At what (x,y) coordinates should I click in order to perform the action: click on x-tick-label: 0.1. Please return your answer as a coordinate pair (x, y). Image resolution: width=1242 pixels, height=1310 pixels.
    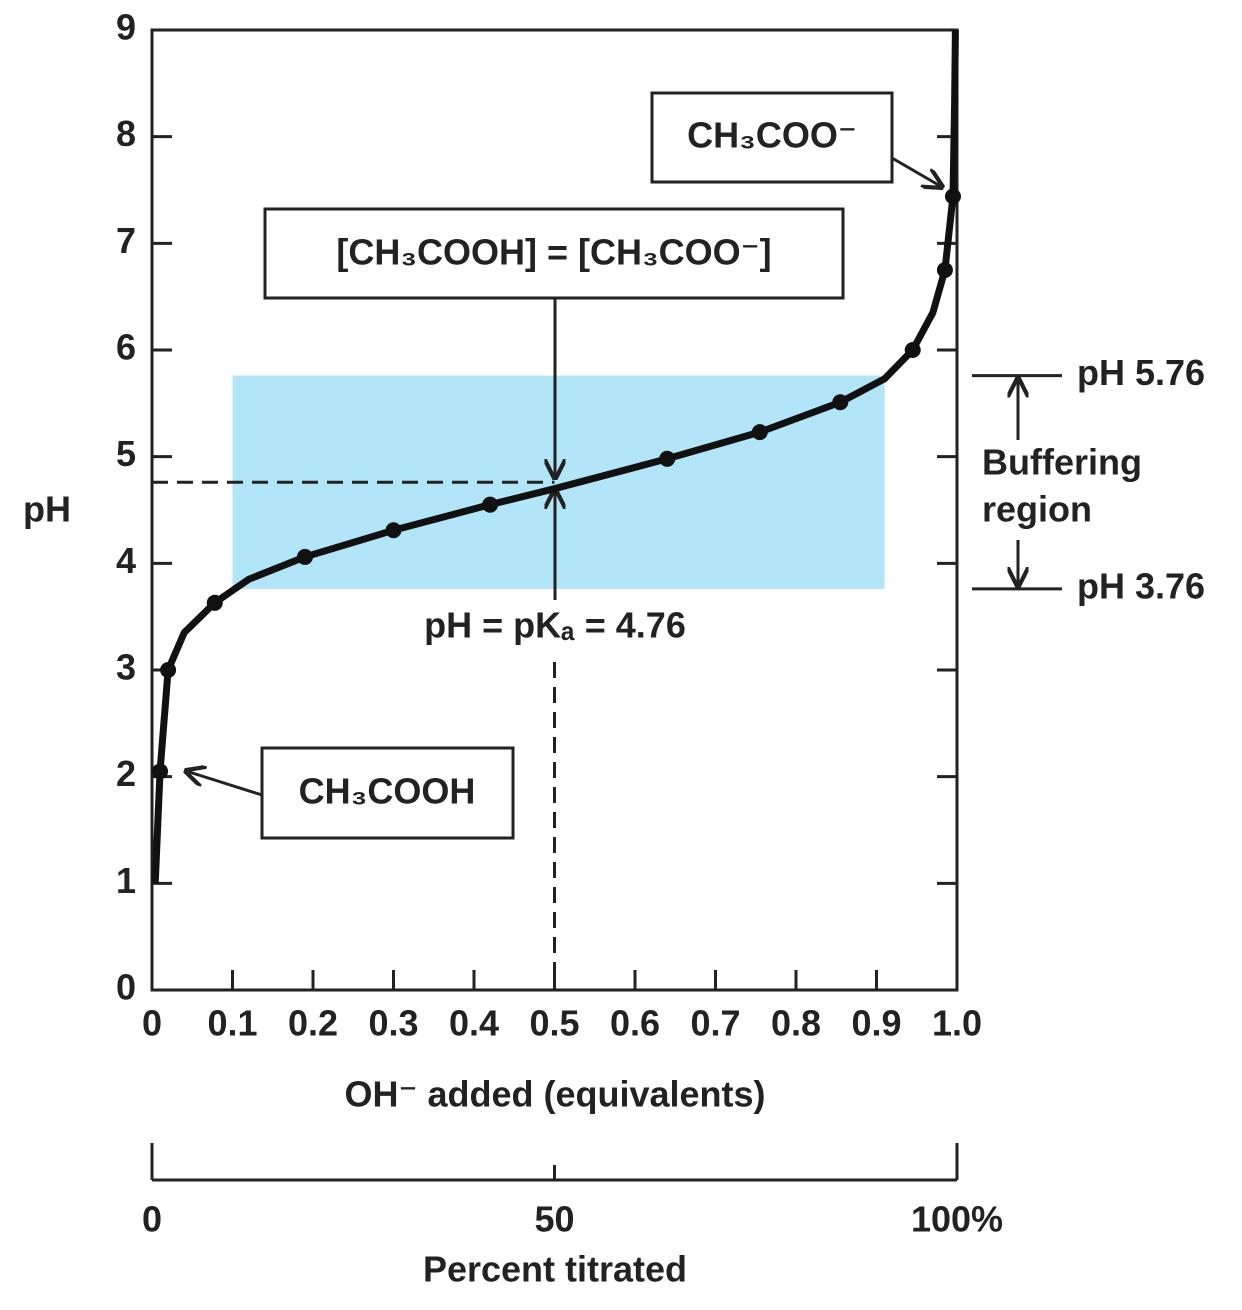
    Looking at the image, I should click on (232, 1023).